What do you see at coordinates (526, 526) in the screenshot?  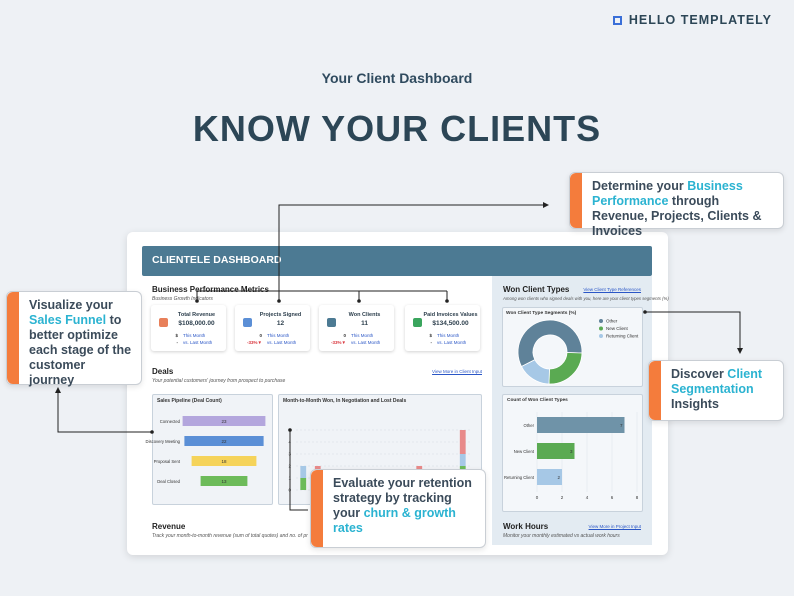 I see `section-title: Work Hours` at bounding box center [526, 526].